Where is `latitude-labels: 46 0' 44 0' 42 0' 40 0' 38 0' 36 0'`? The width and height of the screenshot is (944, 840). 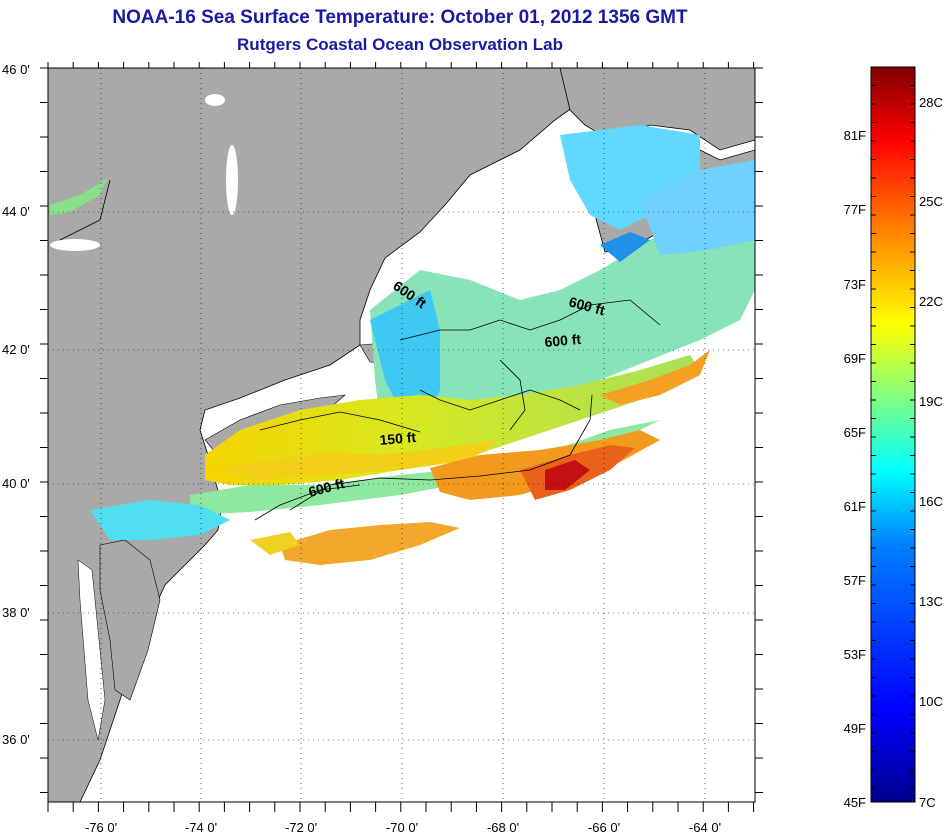
latitude-labels: 46 0' 44 0' 42 0' 40 0' 38 0' 36 0' is located at coordinates (16, 404).